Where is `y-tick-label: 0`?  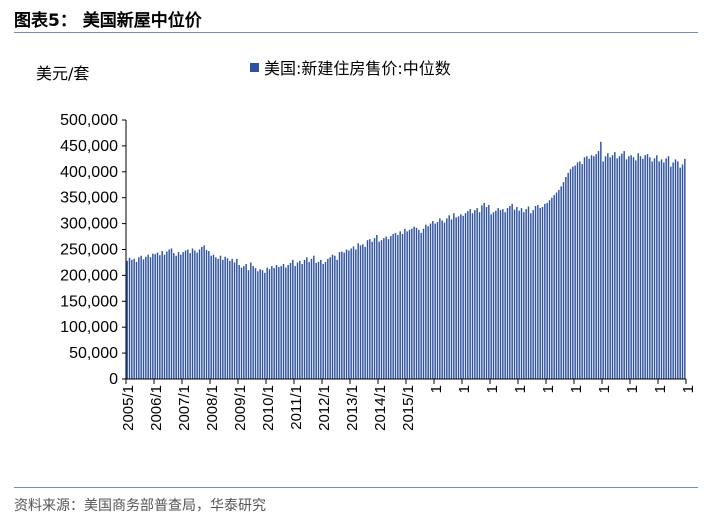 y-tick-label: 0 is located at coordinates (113, 379).